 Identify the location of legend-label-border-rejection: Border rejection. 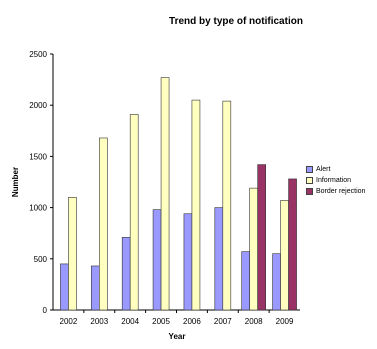
(341, 191).